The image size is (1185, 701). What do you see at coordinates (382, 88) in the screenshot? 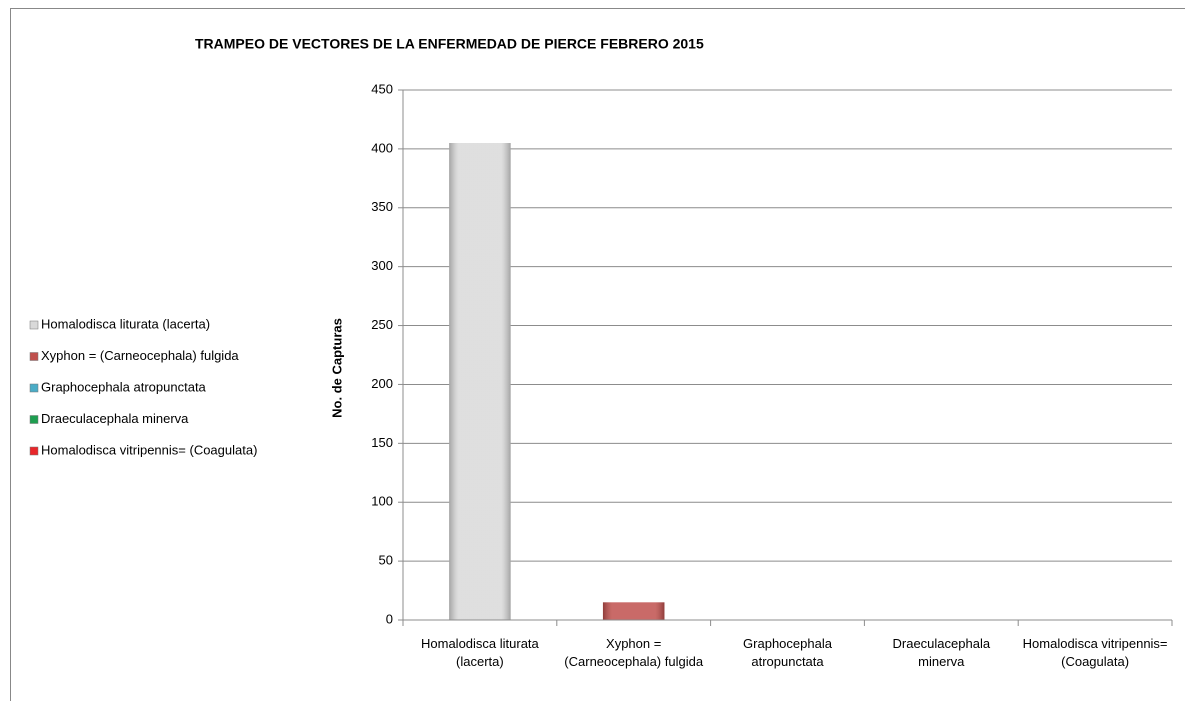
I see `y-tick-label: 450` at bounding box center [382, 88].